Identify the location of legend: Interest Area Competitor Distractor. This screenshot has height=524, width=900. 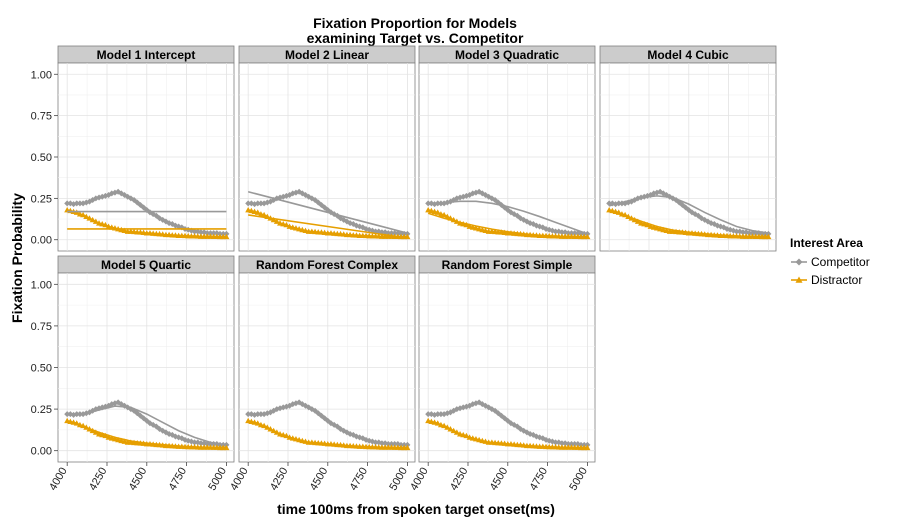
(830, 261).